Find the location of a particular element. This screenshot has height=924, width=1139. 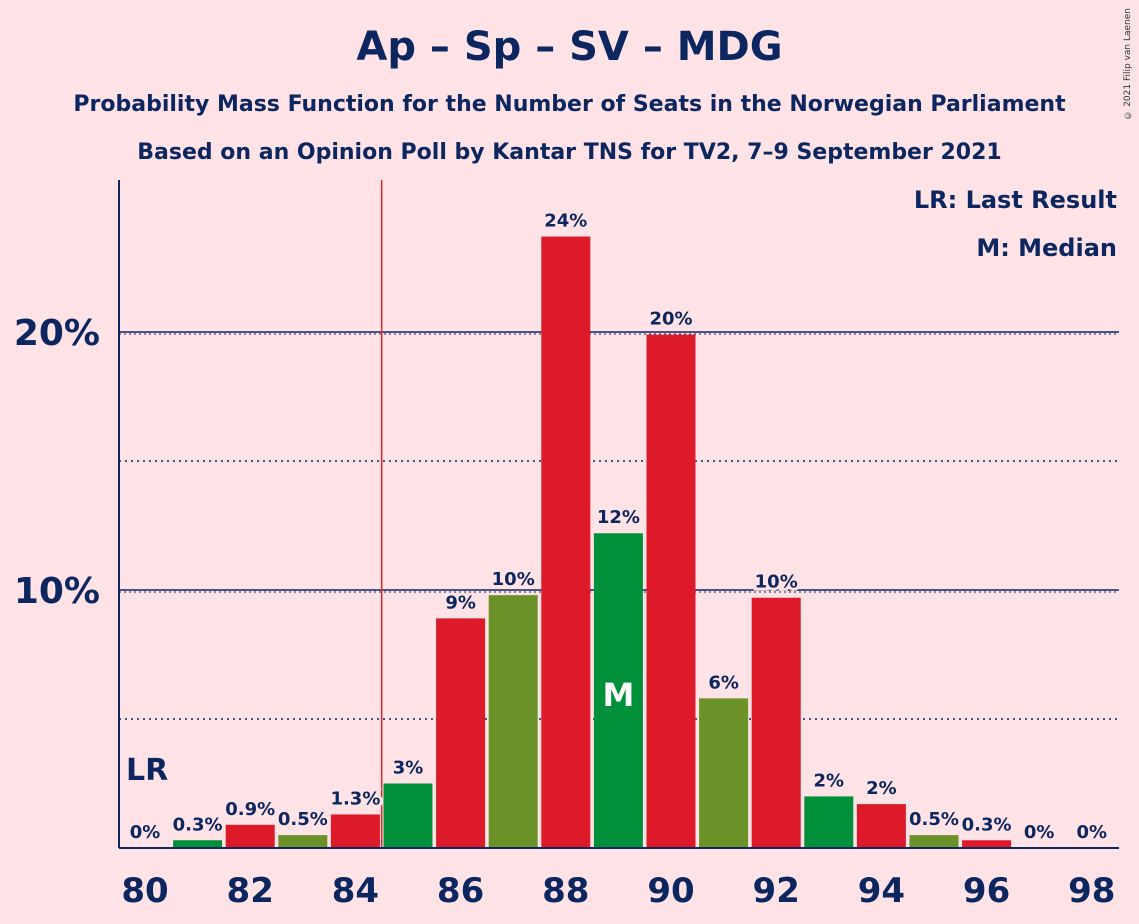

x-tick-label: 98 is located at coordinates (1091, 891).